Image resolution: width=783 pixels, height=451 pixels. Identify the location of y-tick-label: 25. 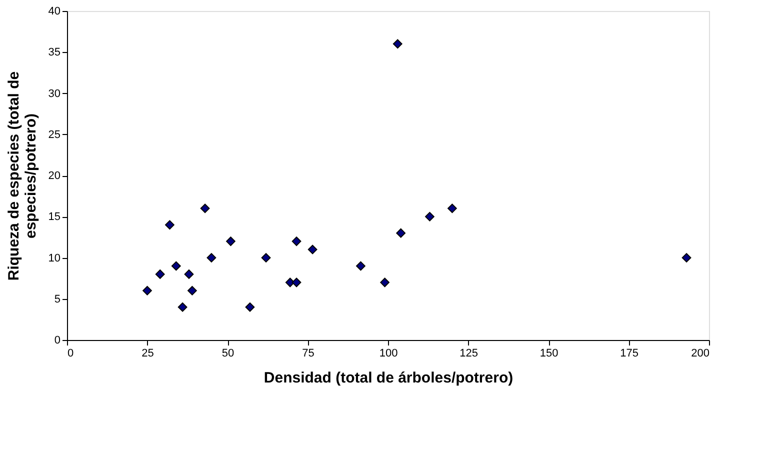
(54, 134).